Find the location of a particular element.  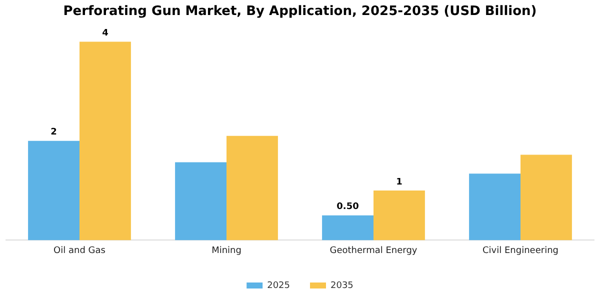

data-label: 2 is located at coordinates (53, 133).